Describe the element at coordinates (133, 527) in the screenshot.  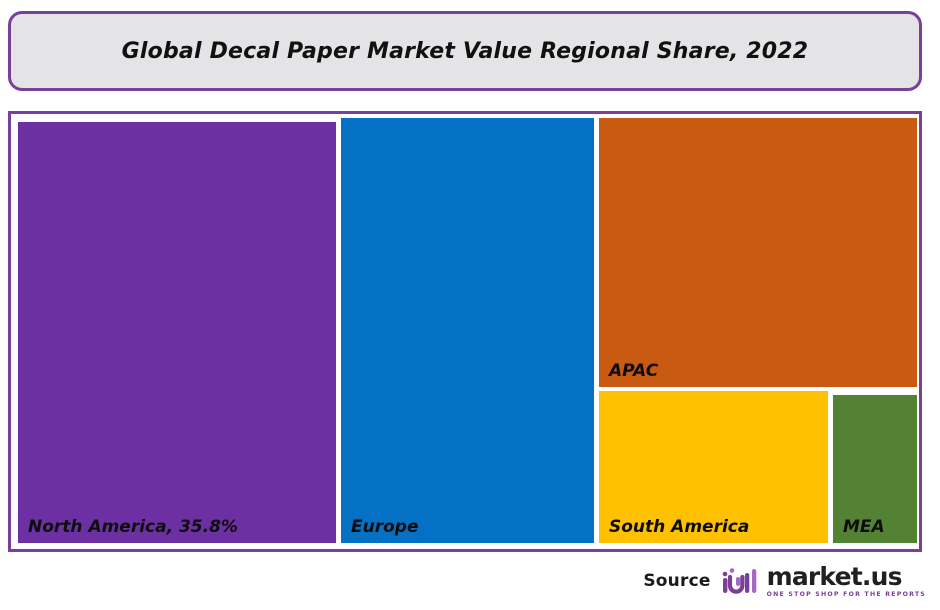
I see `treemap-tile-label-north-america: North America, 35.8%` at that location.